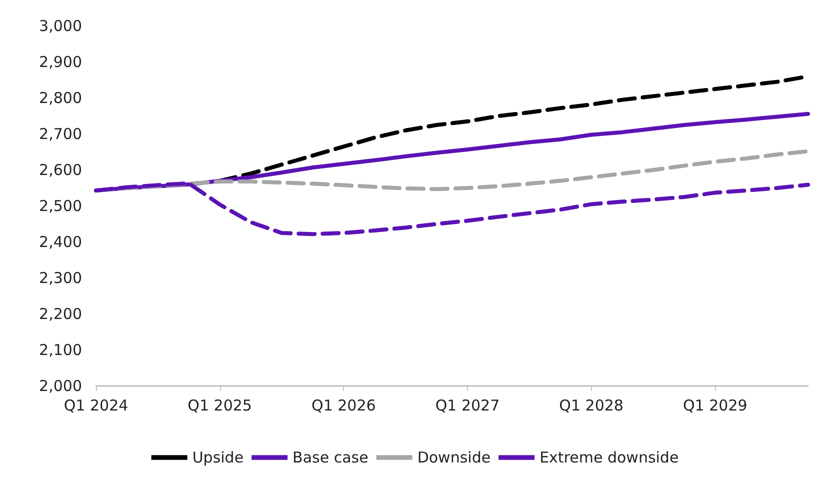  I want to click on y-tick-label: 3,000, so click(60, 26).